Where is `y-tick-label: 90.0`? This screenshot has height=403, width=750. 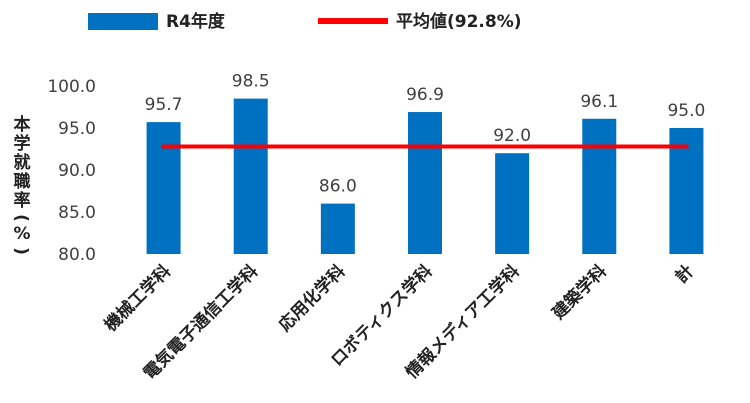
y-tick-label: 90.0 is located at coordinates (77, 171).